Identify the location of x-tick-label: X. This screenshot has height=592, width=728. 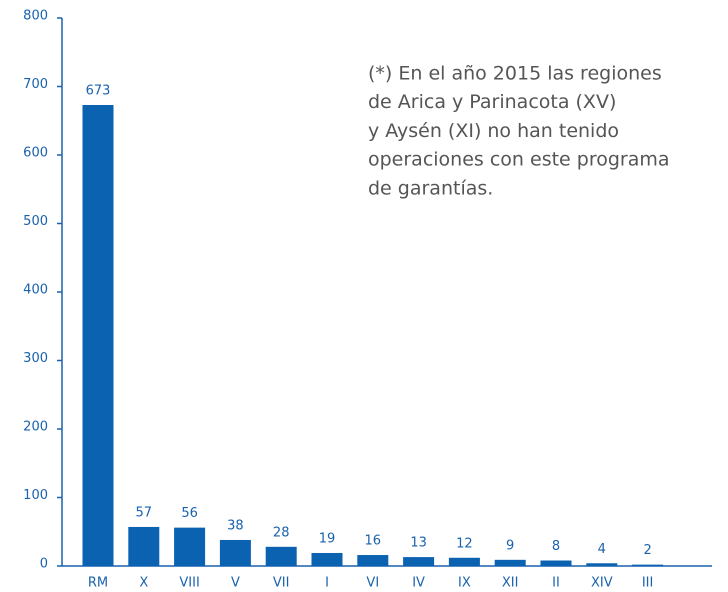
(143, 583).